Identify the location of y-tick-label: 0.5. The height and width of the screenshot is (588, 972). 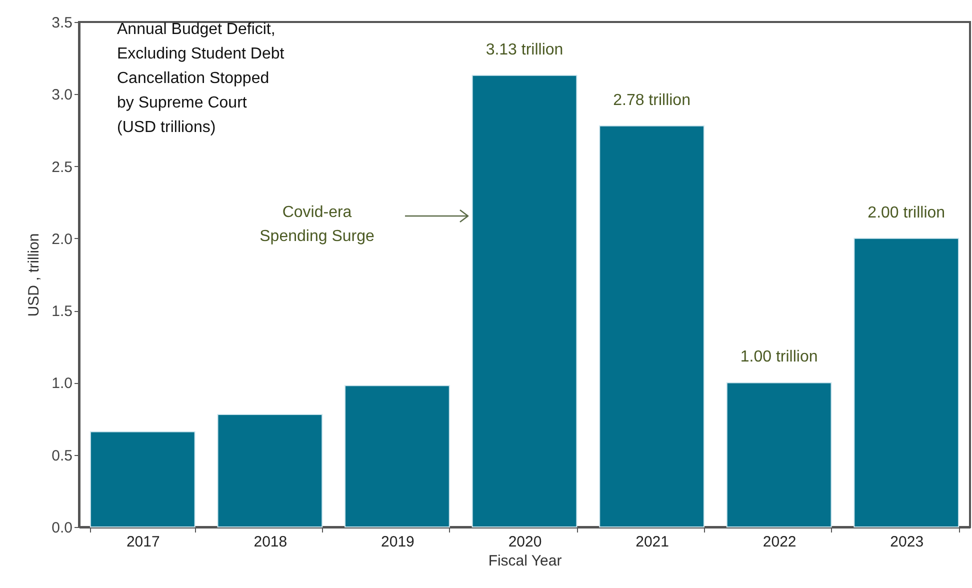
(62, 455).